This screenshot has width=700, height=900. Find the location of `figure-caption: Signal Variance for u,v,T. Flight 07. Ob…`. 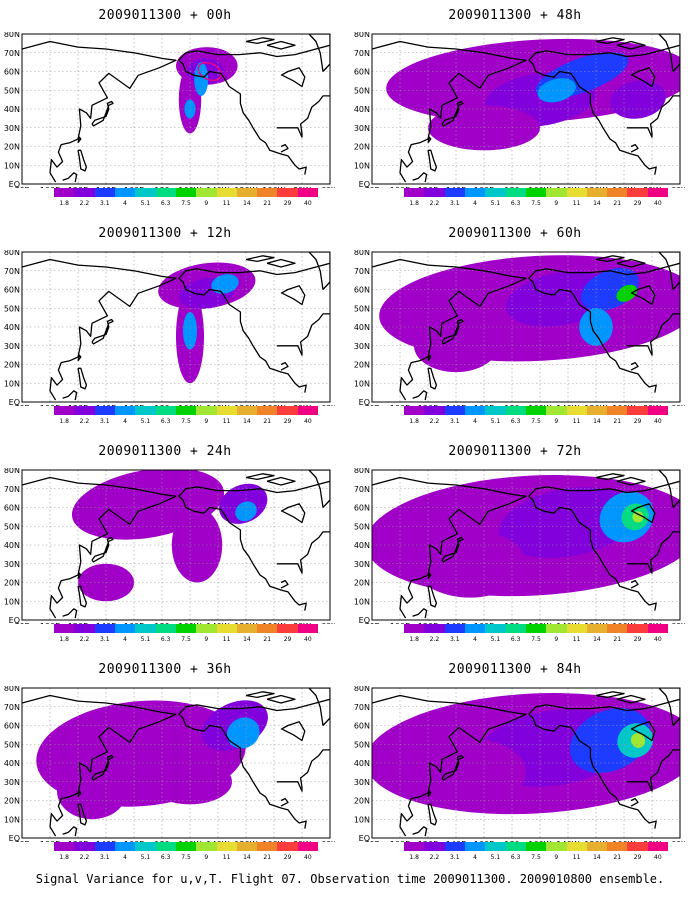

figure-caption: Signal Variance for u,v,T. Flight 07. Ob… is located at coordinates (350, 879).